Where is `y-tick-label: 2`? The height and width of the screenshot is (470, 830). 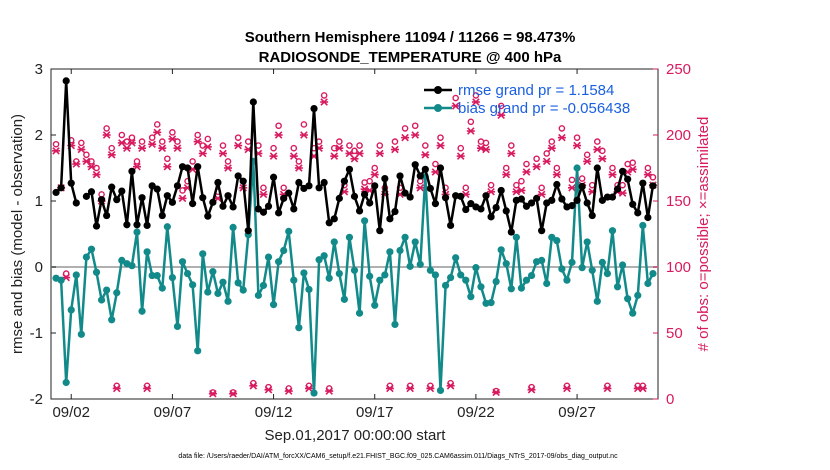 y-tick-label: 2 is located at coordinates (39, 135).